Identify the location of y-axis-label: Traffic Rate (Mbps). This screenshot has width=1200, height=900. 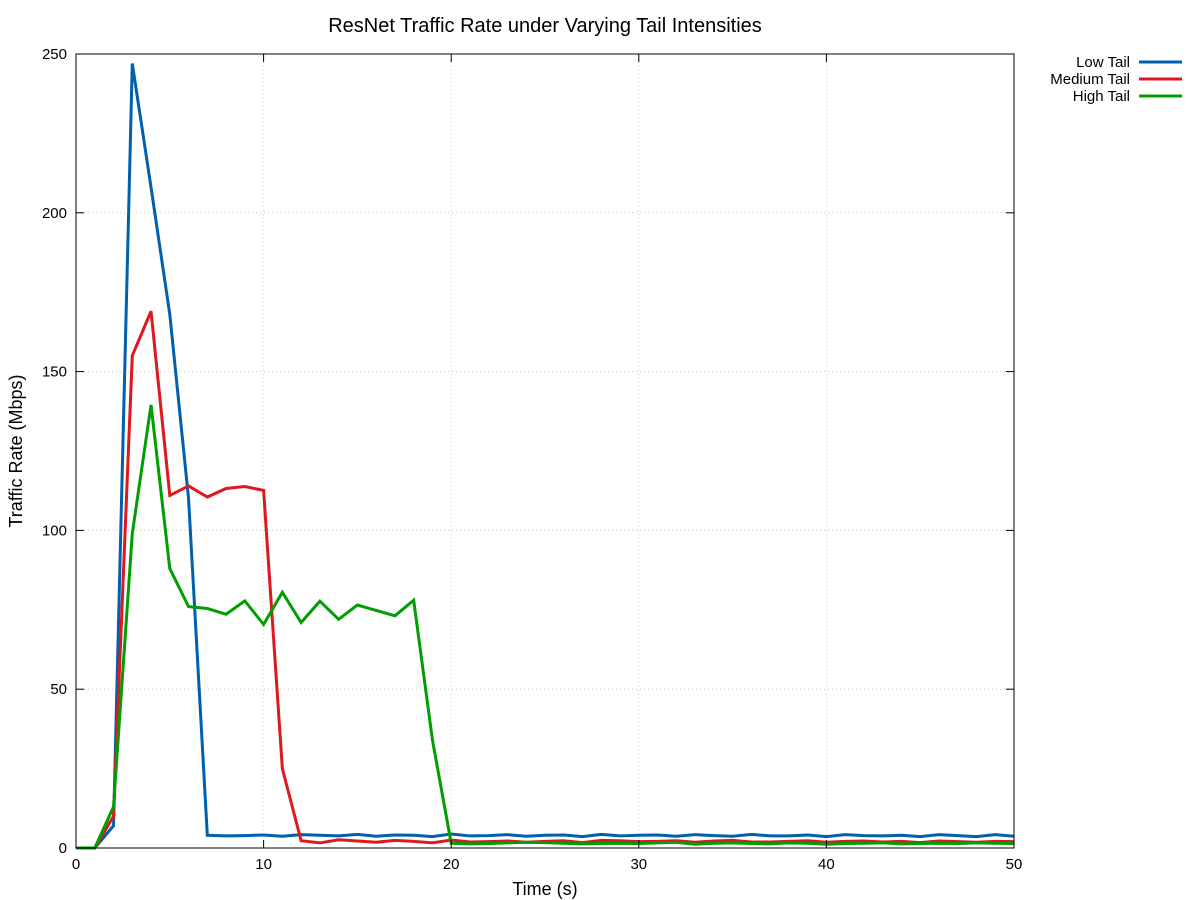
(16, 450).